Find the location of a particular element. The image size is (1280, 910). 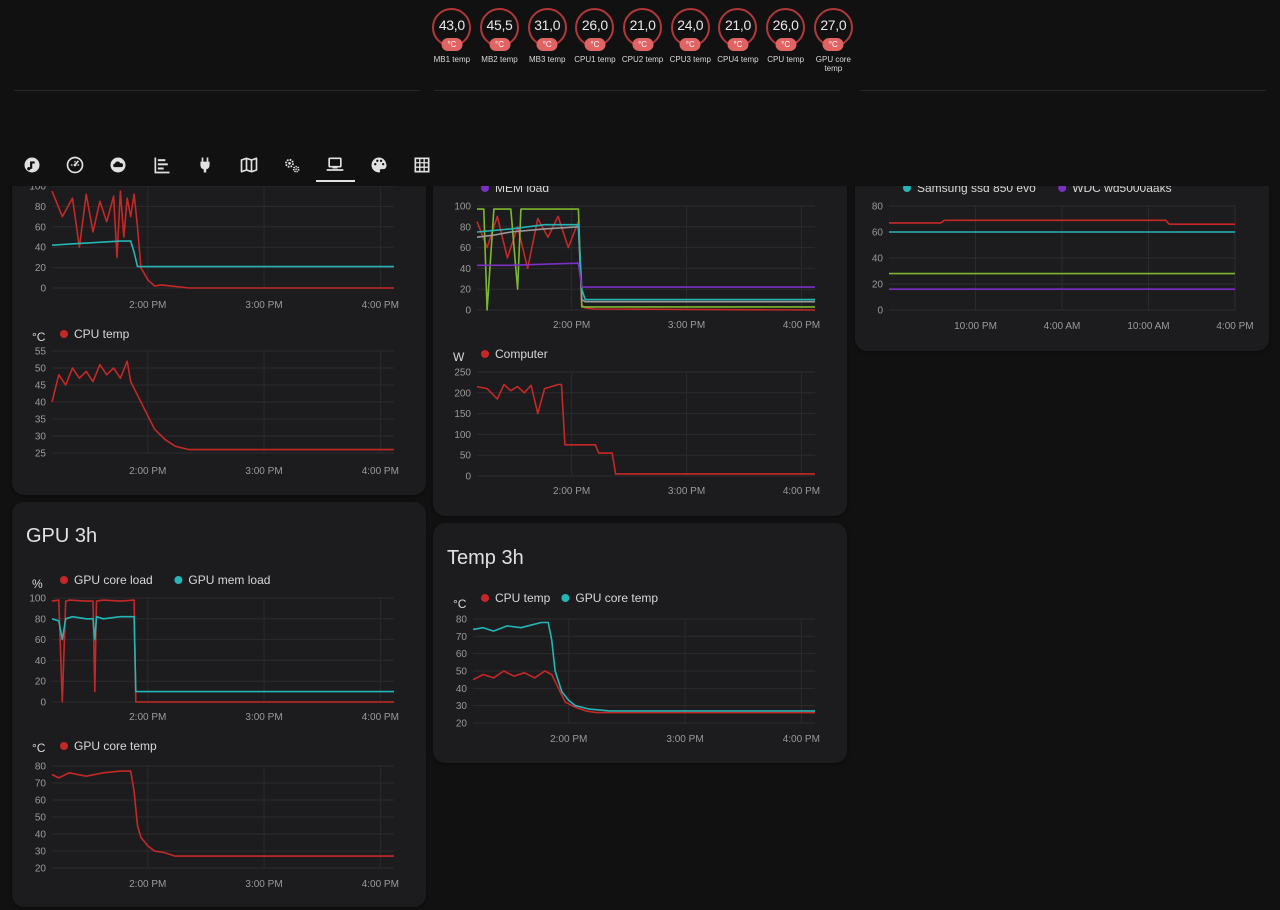

badge-value: 27,0 is located at coordinates (833, 24).